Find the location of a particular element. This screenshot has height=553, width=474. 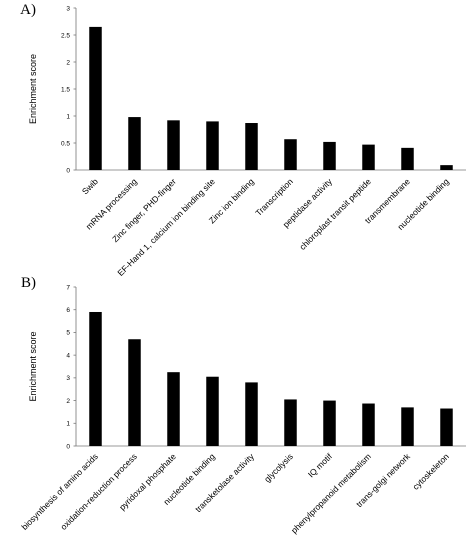

panel-b-category-label: biosynthesis of amino acids is located at coordinates (59, 491).